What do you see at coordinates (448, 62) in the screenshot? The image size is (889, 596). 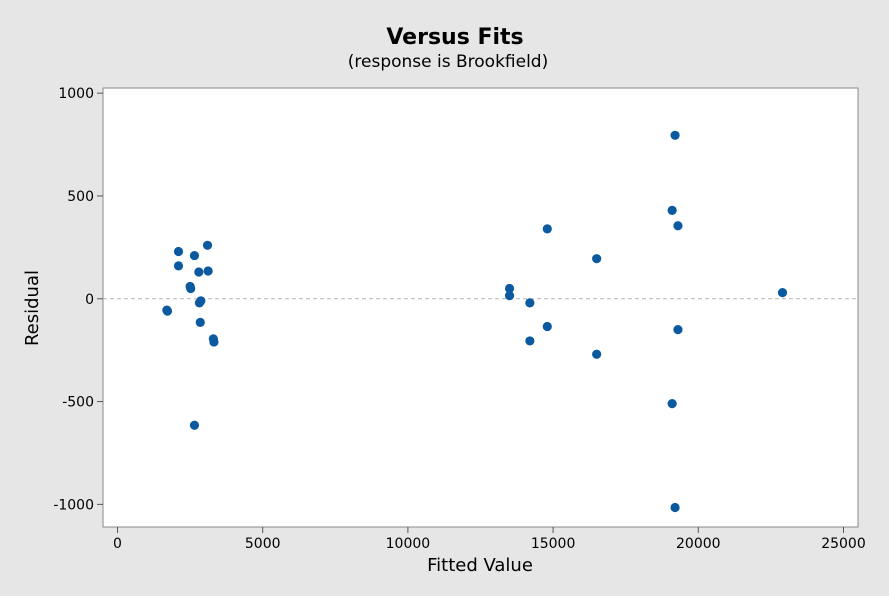 I see `chart-subtitle: (response is Brookfield)` at bounding box center [448, 62].